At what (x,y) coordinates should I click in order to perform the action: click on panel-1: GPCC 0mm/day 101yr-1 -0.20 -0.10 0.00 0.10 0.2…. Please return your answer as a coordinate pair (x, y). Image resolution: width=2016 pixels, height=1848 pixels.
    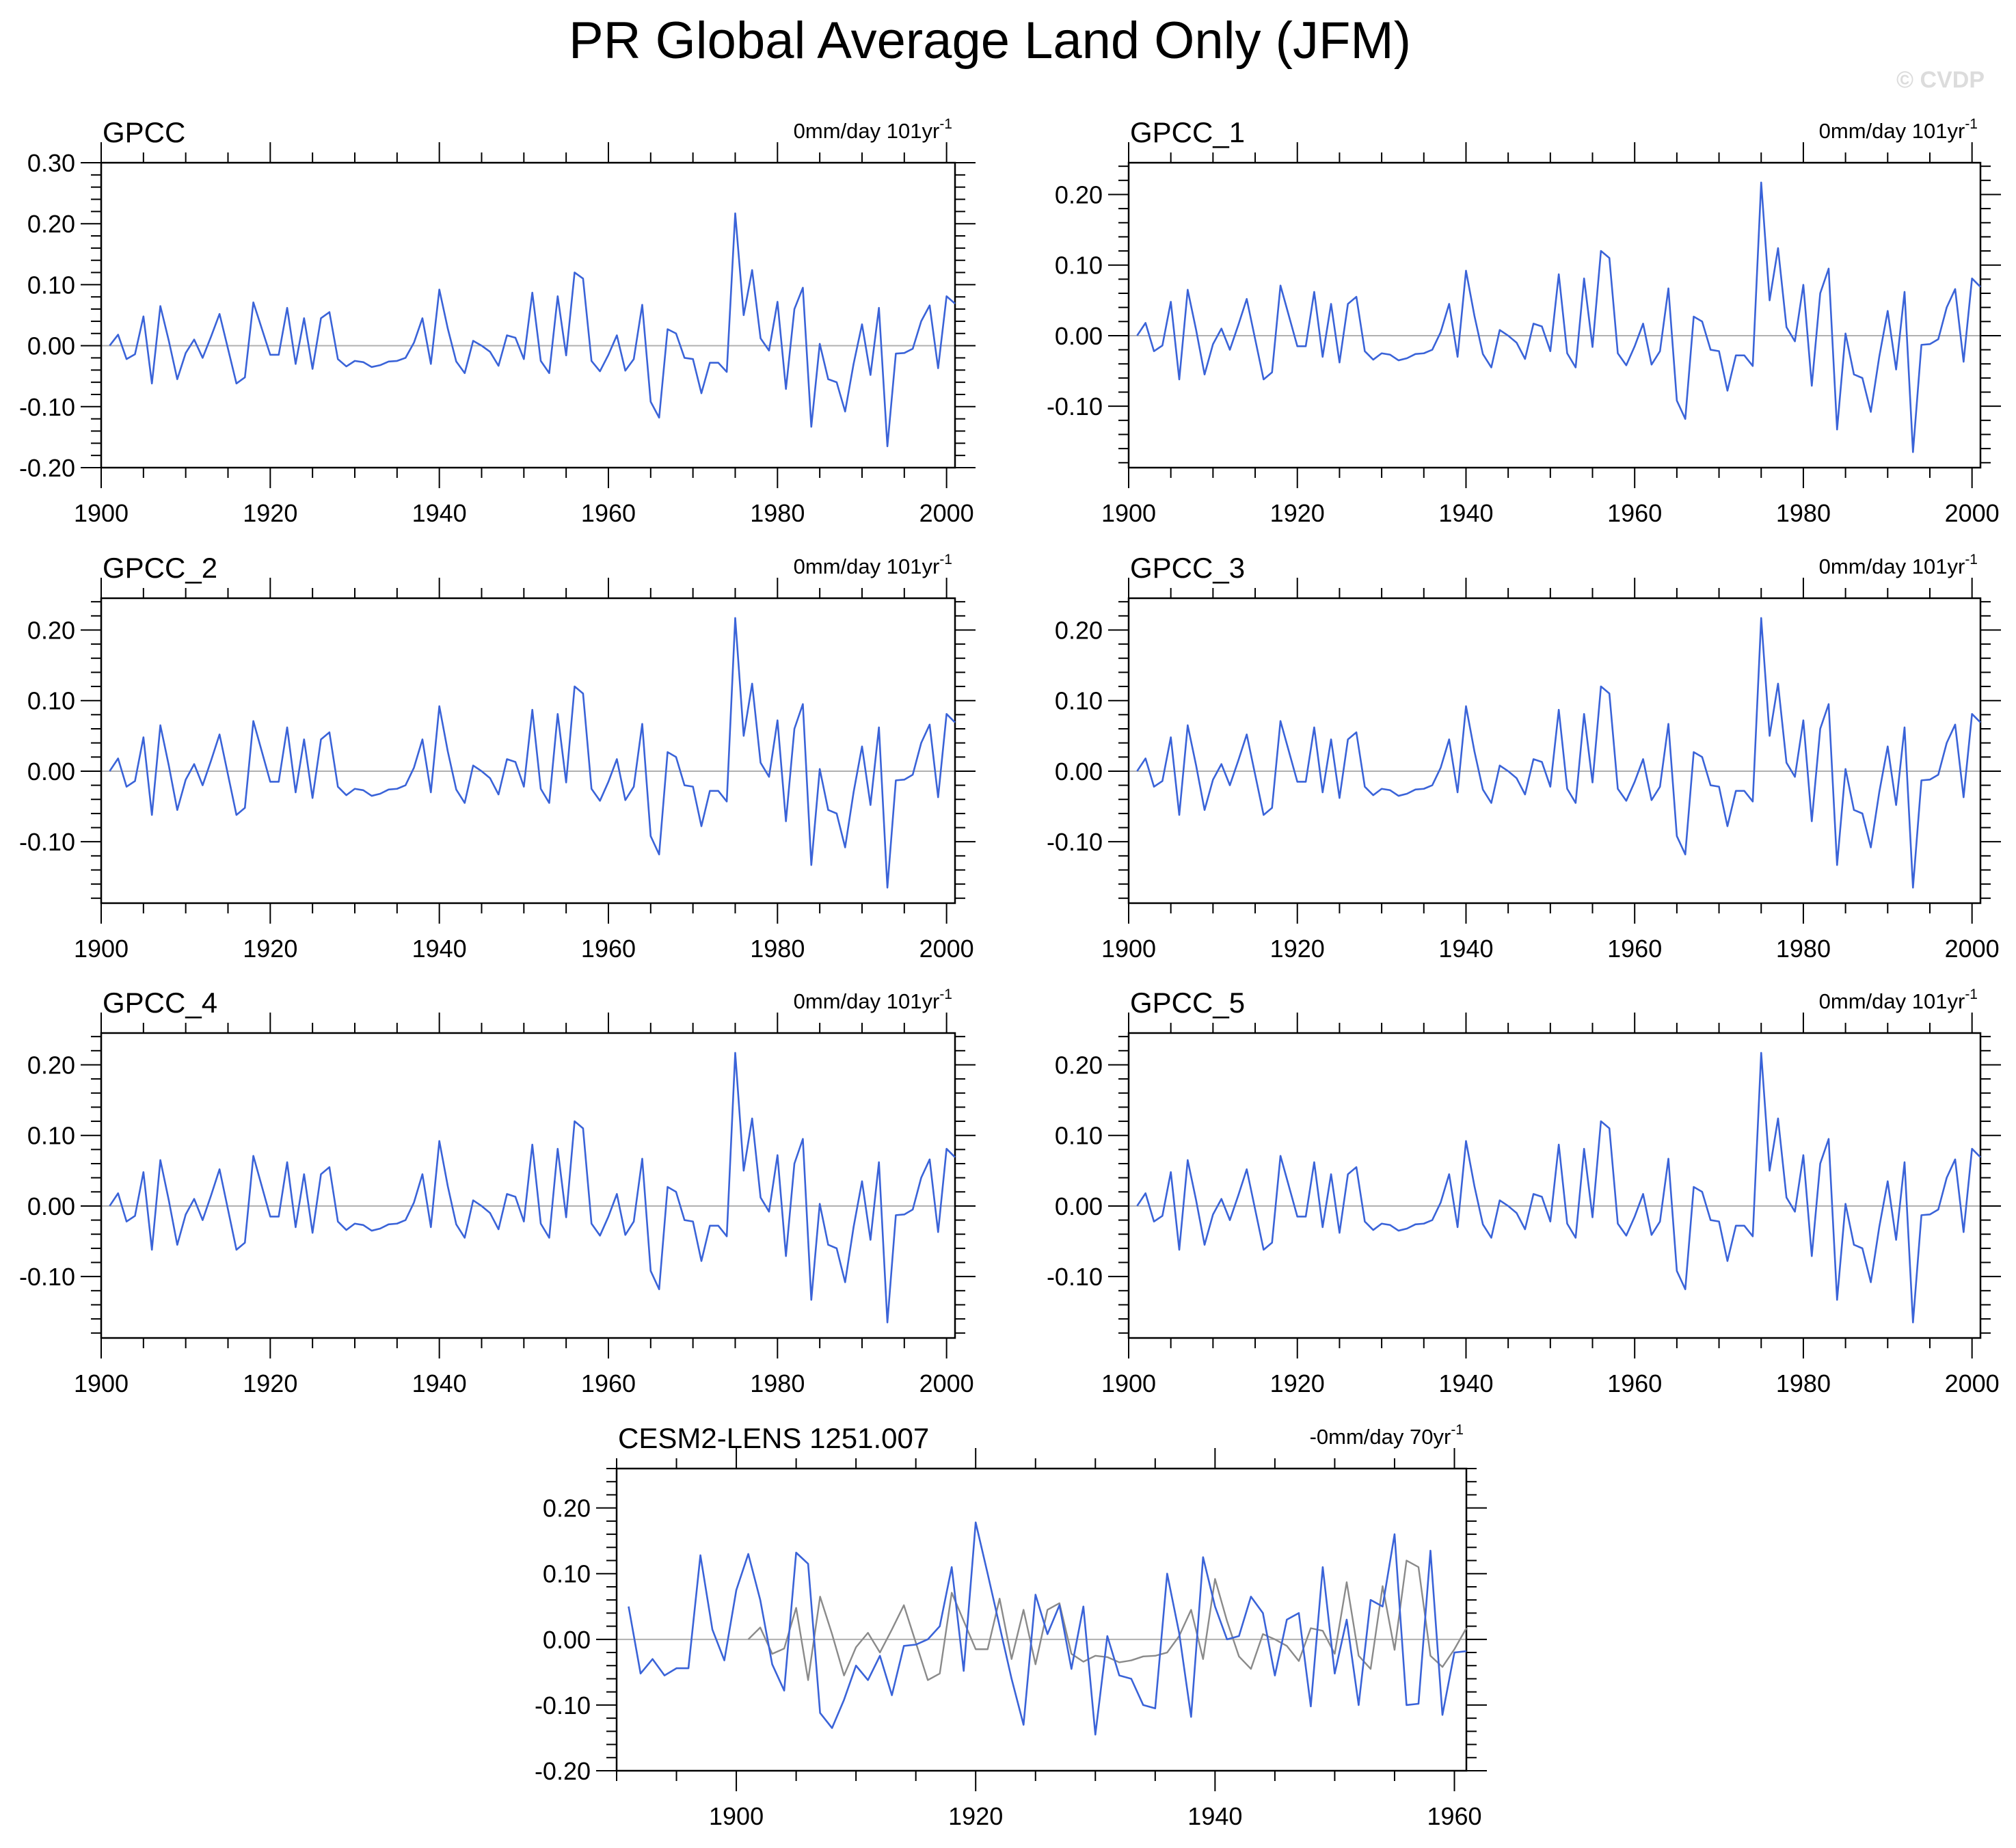
    Looking at the image, I should click on (497, 321).